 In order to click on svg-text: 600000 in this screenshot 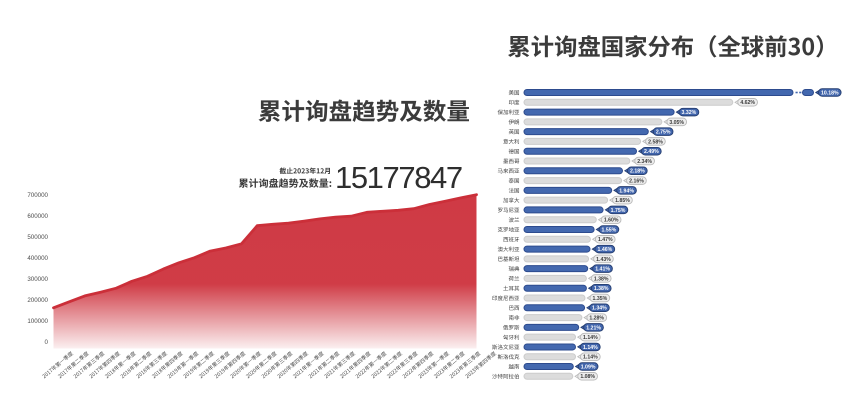, I will do `click(37, 216)`.